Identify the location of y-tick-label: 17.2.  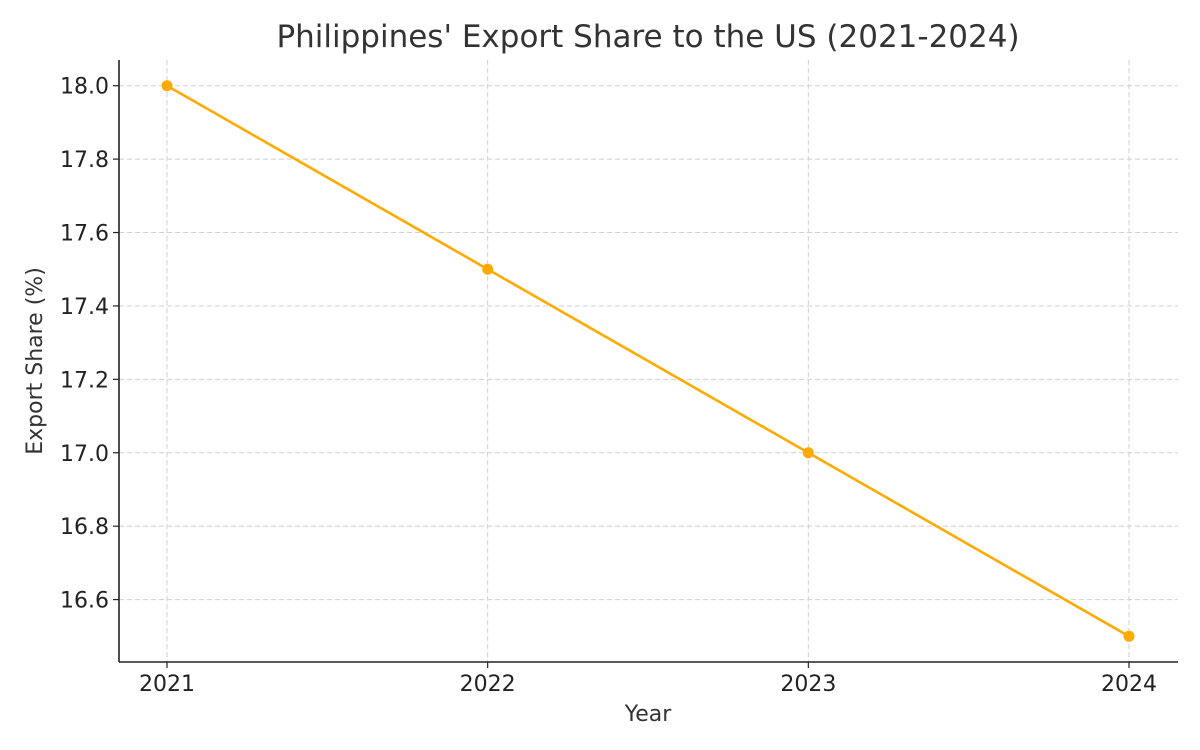
(84, 380).